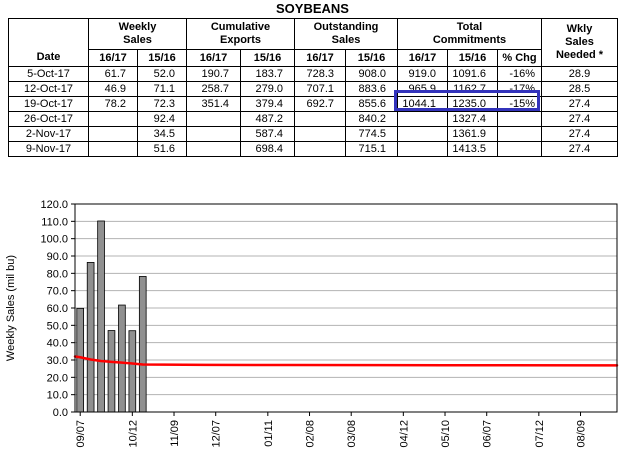  Describe the element at coordinates (469, 40) in the screenshot. I see `group-label-line: Commitments` at that location.